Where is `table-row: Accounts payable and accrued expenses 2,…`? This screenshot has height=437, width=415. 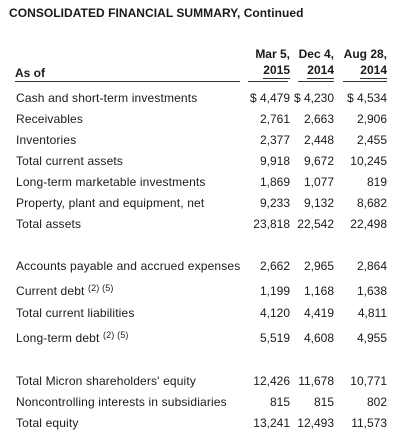
table-row: Accounts payable and accrued expenses 2,… is located at coordinates (207, 266).